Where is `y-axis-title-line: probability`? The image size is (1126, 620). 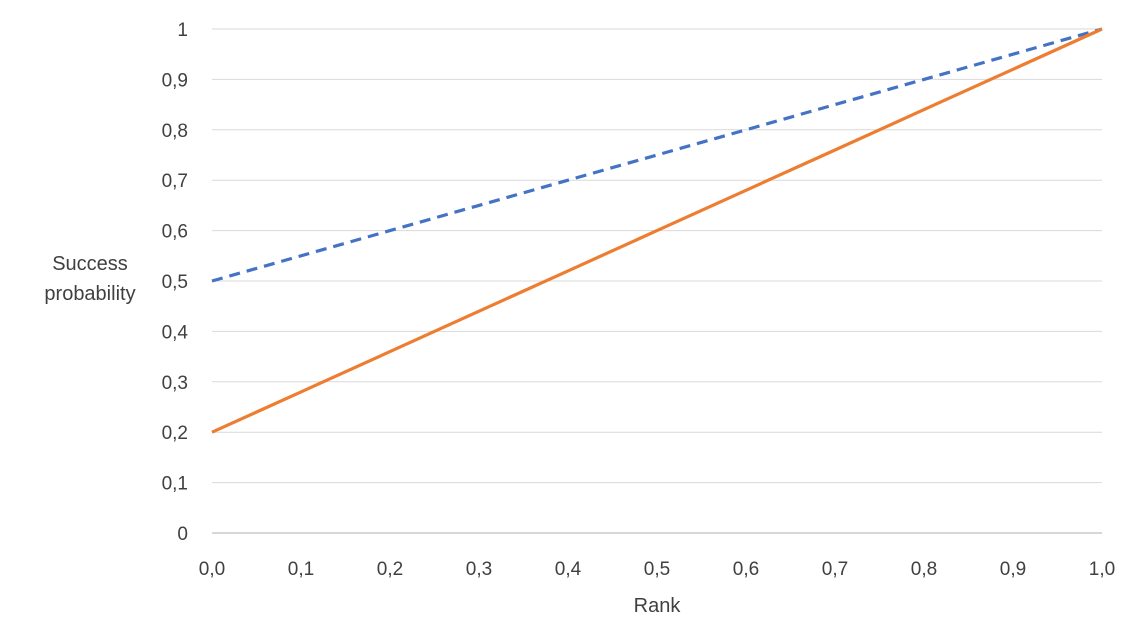 y-axis-title-line: probability is located at coordinates (89, 294).